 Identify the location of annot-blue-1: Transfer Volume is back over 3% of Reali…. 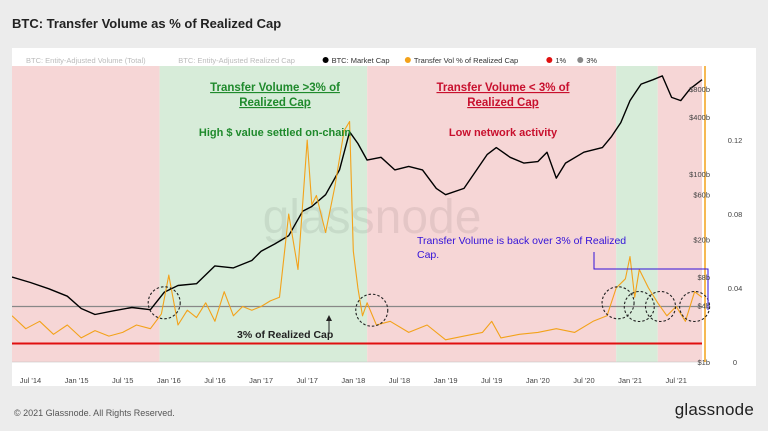
(521, 241).